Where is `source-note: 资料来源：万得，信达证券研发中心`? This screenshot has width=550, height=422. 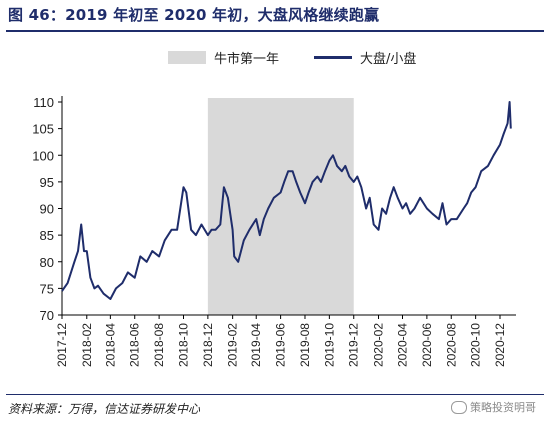
source-note: 资料来源：万得，信达证券研发中心 is located at coordinates (104, 409).